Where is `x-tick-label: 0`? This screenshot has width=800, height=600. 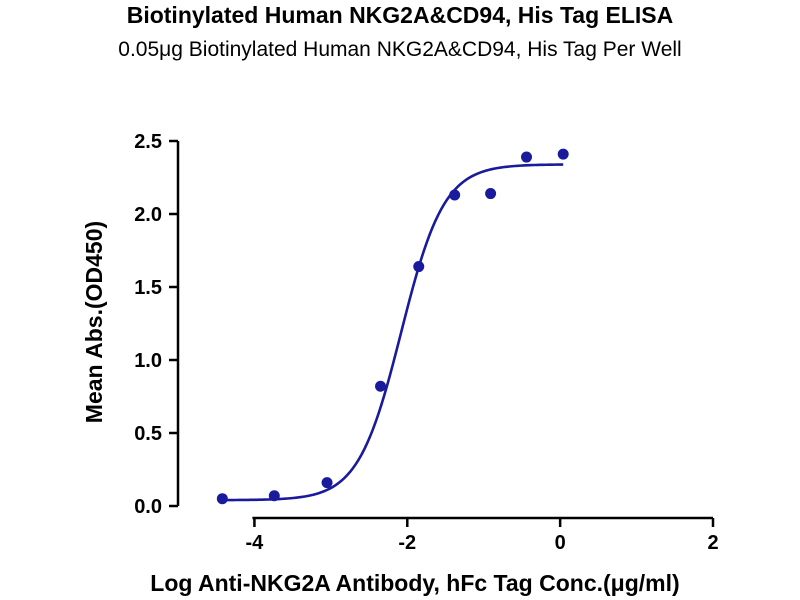
x-tick-label: 0 is located at coordinates (560, 543).